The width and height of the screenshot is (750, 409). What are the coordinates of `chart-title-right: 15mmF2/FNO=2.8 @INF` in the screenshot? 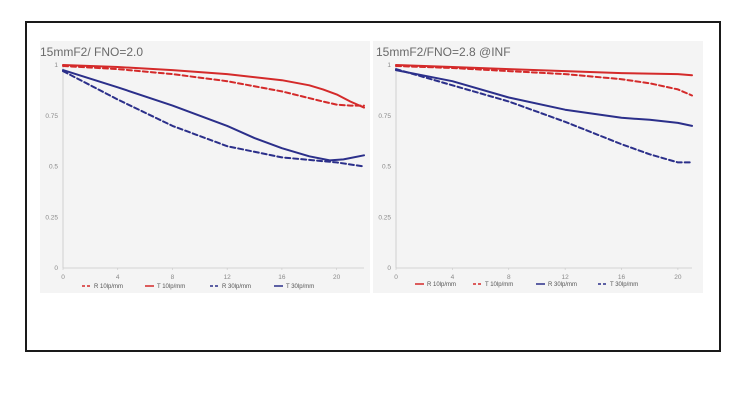 It's located at (443, 52).